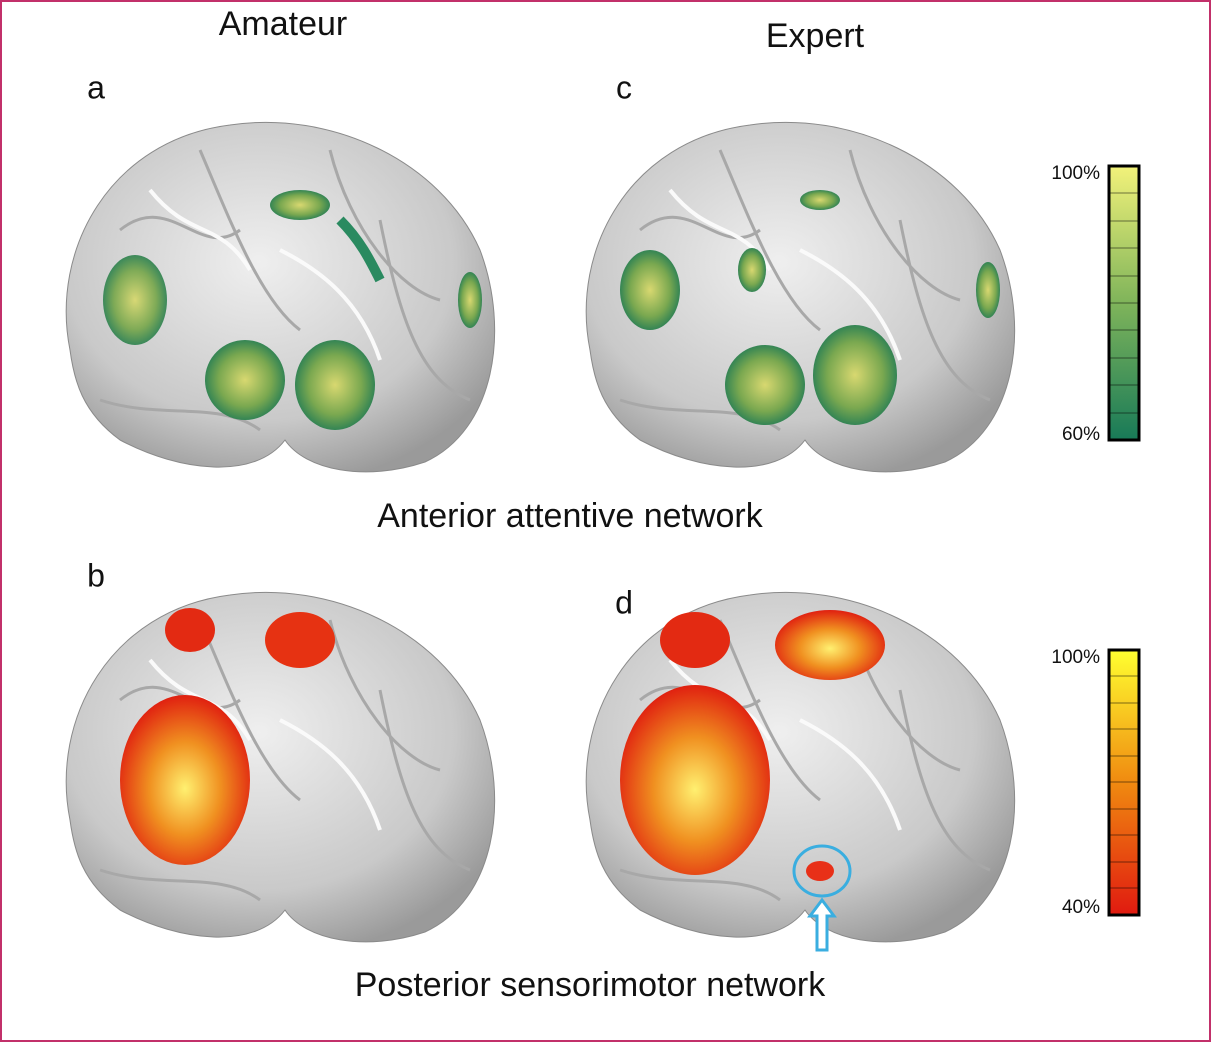 The width and height of the screenshot is (1211, 1042). Describe the element at coordinates (624, 602) in the screenshot. I see `panel-label: d` at that location.